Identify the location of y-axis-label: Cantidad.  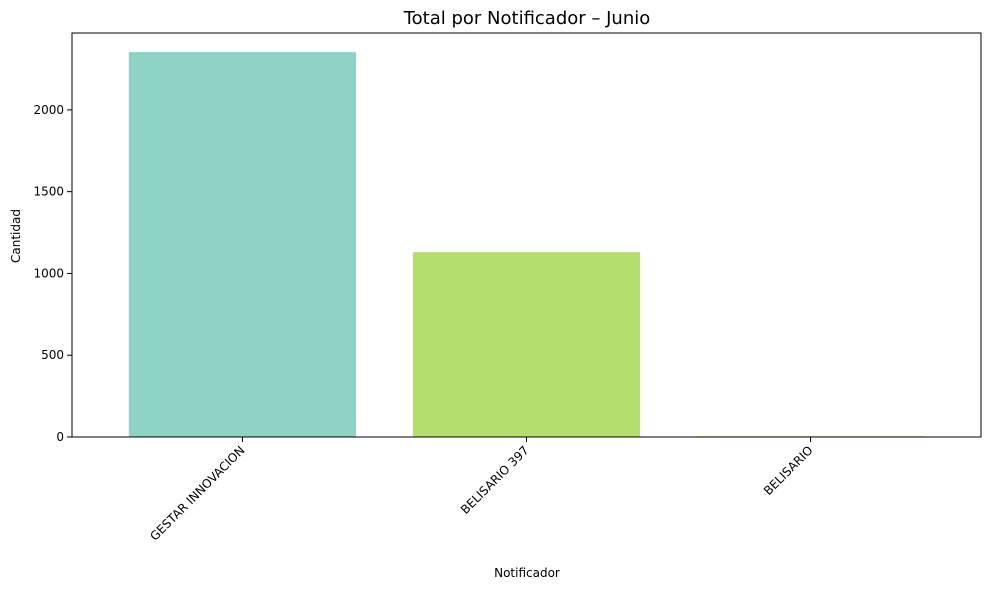
(16, 236).